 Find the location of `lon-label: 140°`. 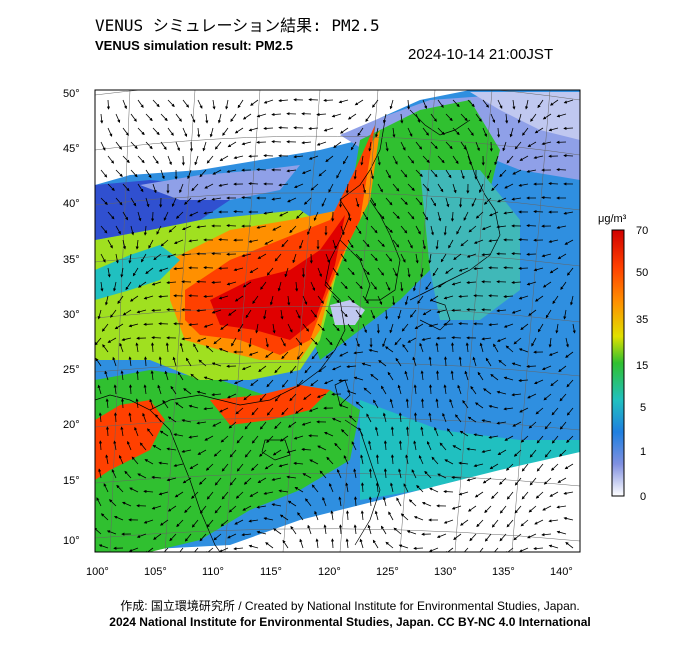

lon-label: 140° is located at coordinates (561, 572).